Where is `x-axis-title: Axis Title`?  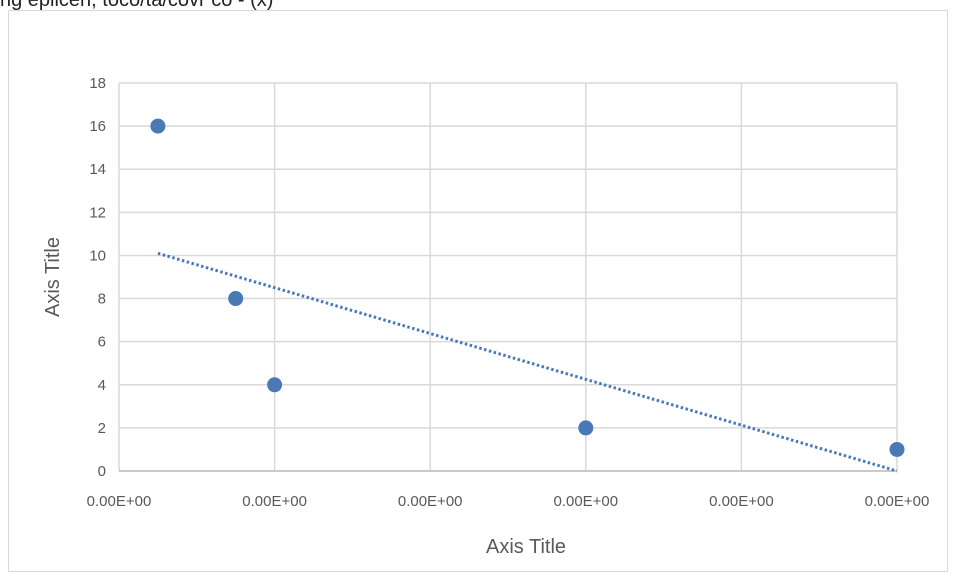 x-axis-title: Axis Title is located at coordinates (526, 547).